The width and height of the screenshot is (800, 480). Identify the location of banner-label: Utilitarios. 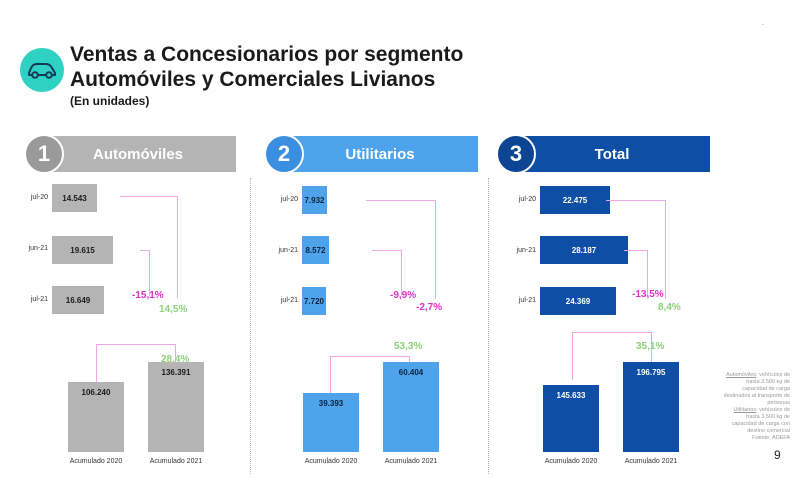
(380, 154).